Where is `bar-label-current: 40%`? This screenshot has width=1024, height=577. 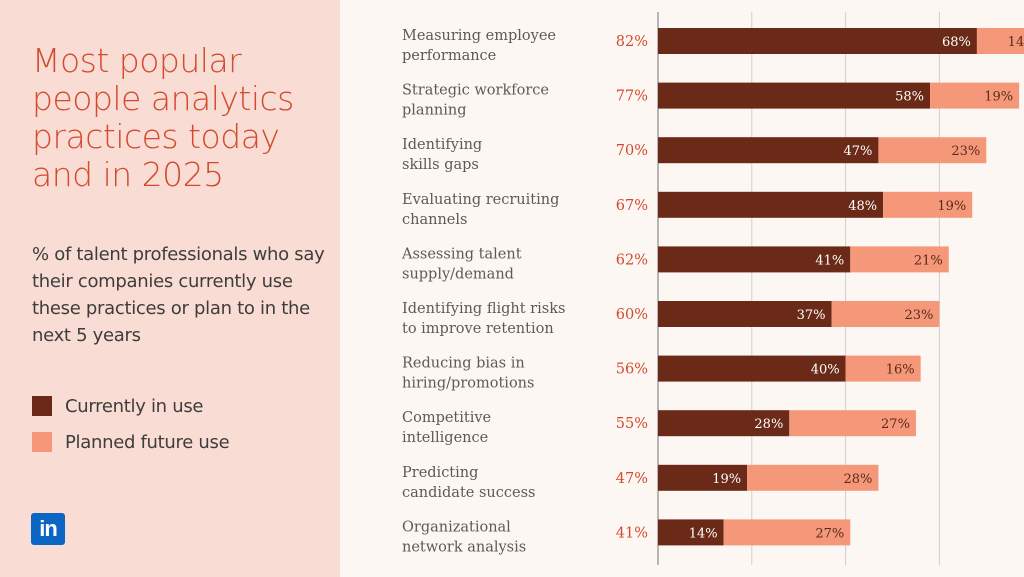 bar-label-current: 40% is located at coordinates (825, 370).